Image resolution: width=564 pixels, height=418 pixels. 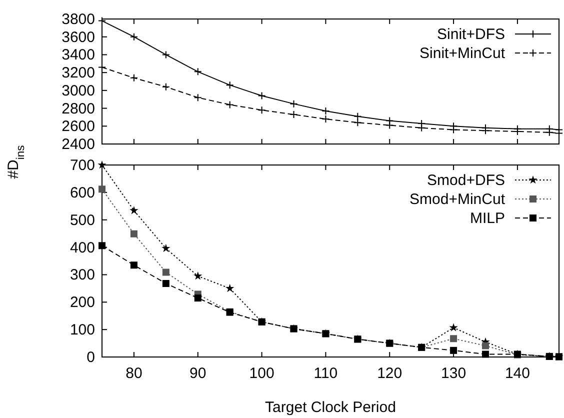 I want to click on x-tick-label: 110, so click(x=326, y=373).